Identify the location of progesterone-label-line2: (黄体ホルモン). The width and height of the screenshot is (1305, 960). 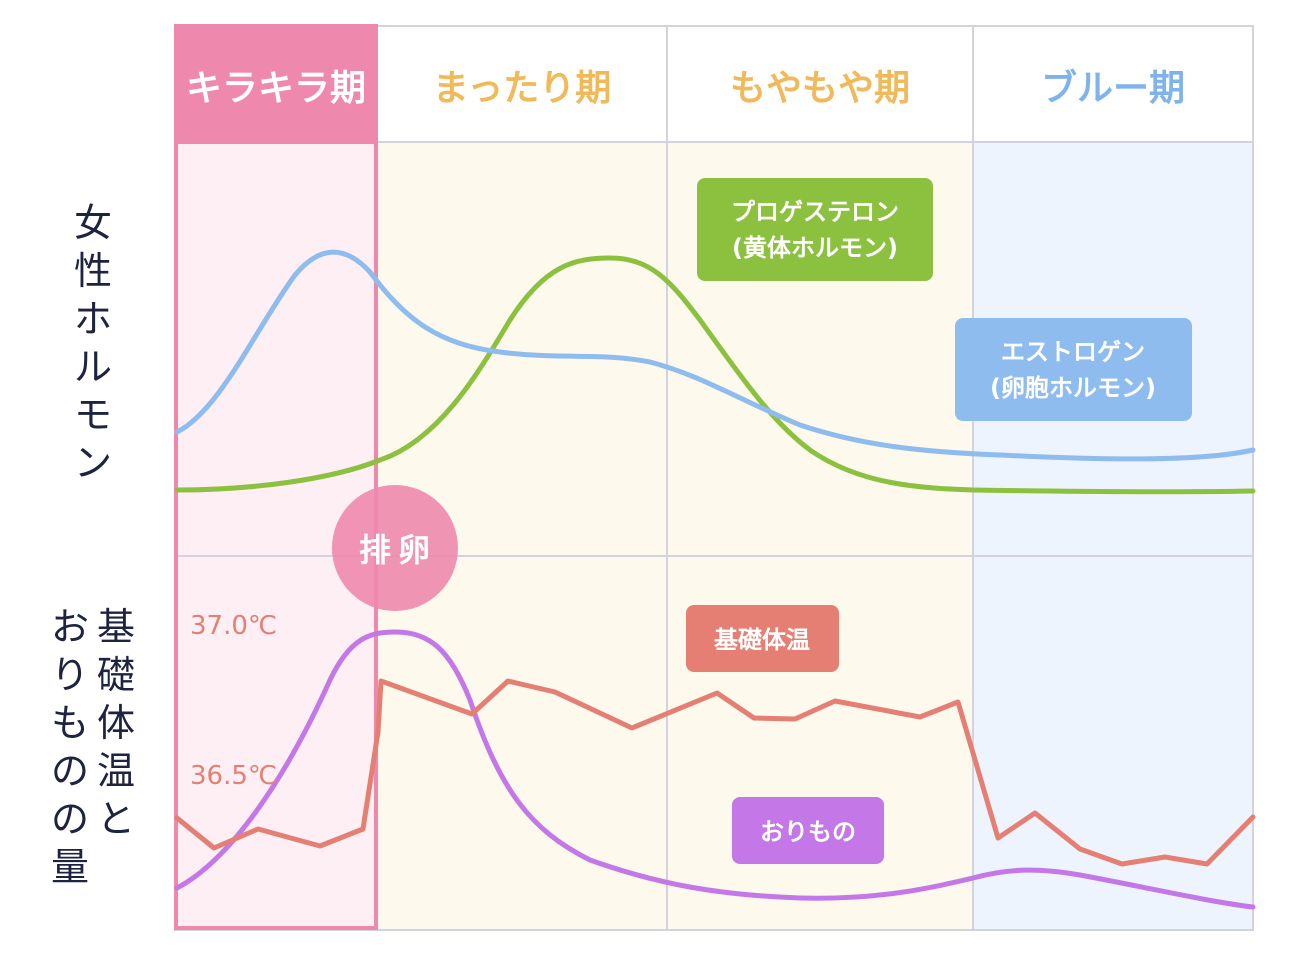
(815, 248).